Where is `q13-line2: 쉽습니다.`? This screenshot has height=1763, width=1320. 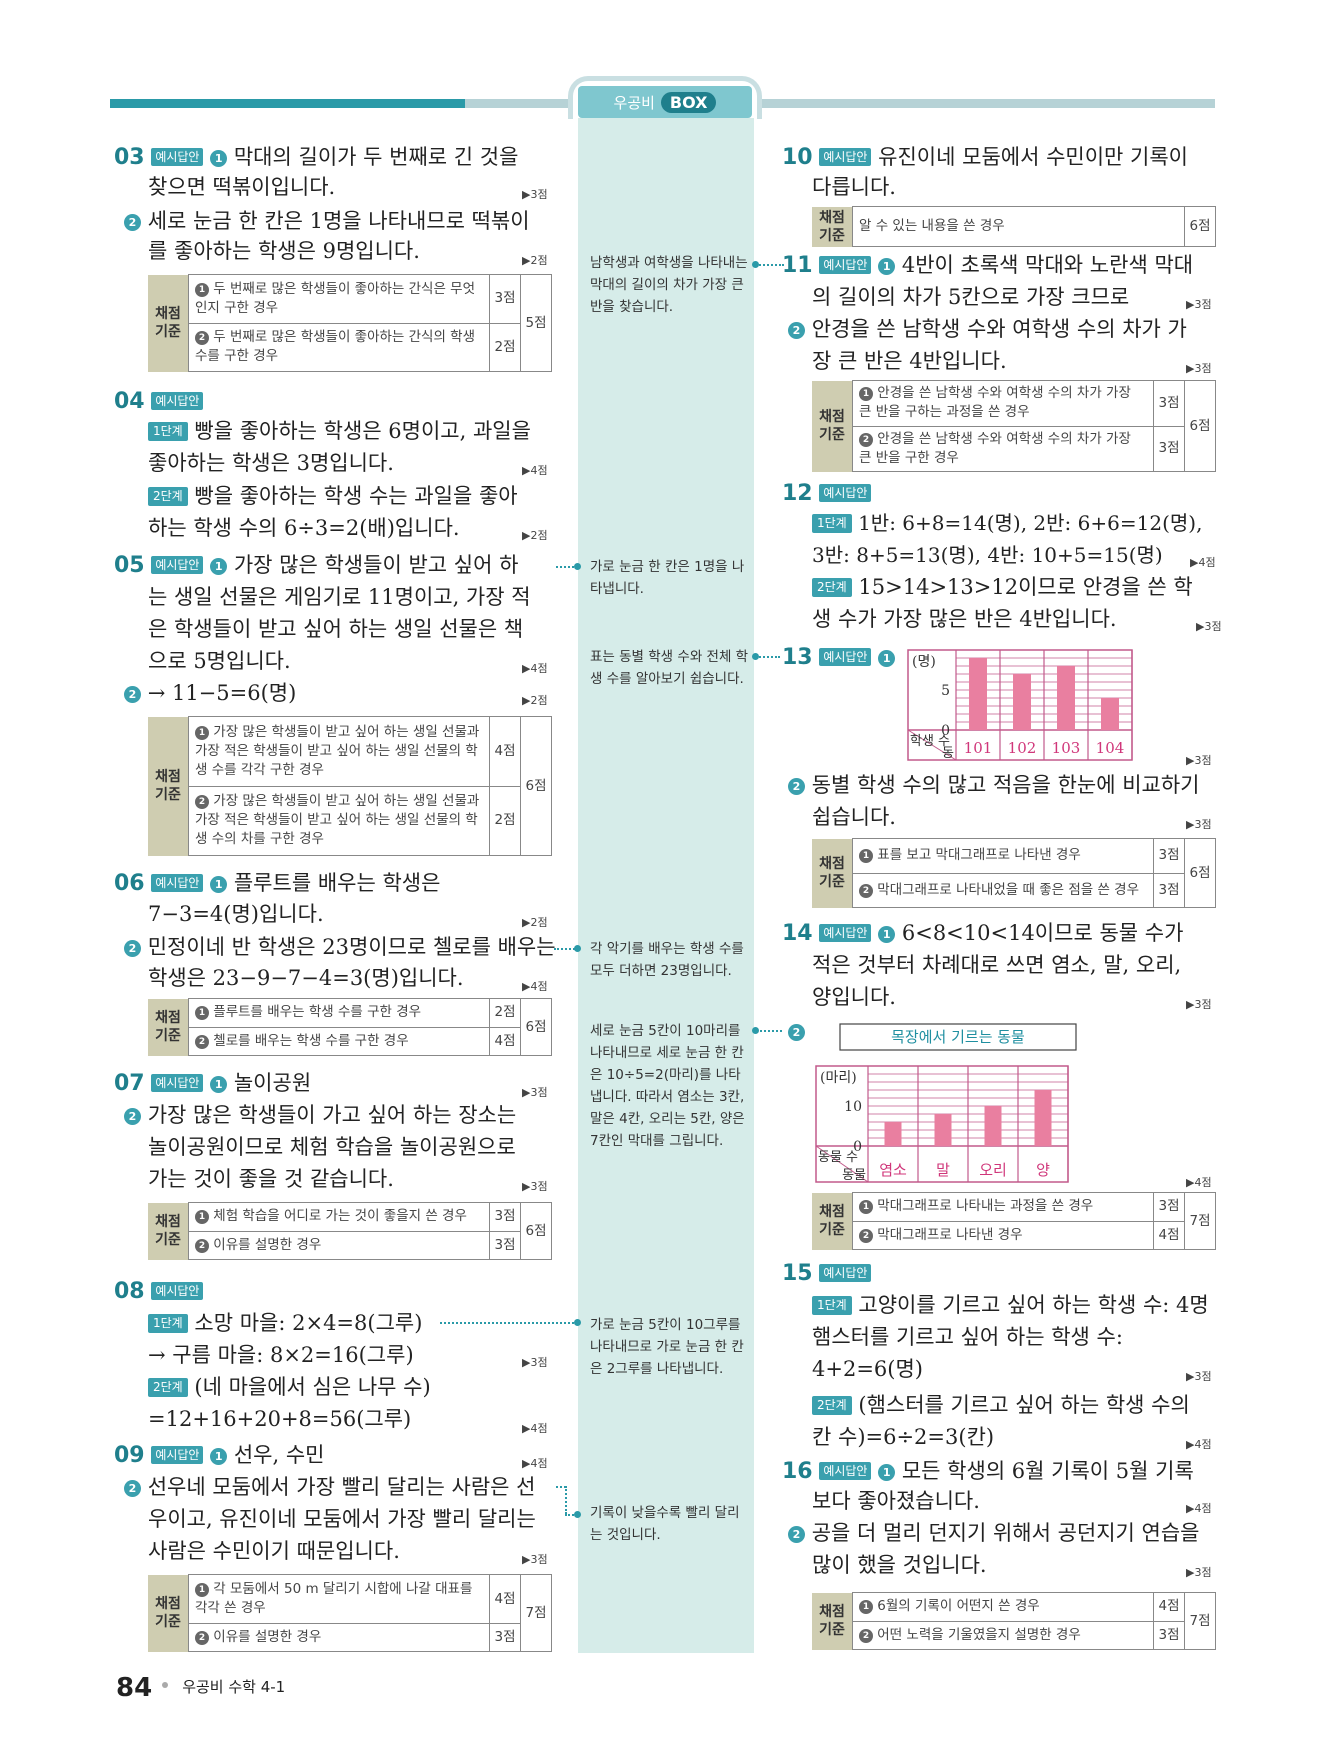
q13-line2: 쉽습니다. is located at coordinates (854, 817).